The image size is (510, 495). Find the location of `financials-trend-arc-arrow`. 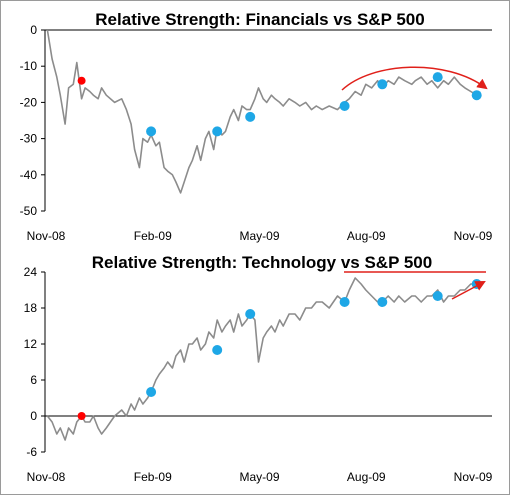

financials-trend-arc-arrow is located at coordinates (414, 78).